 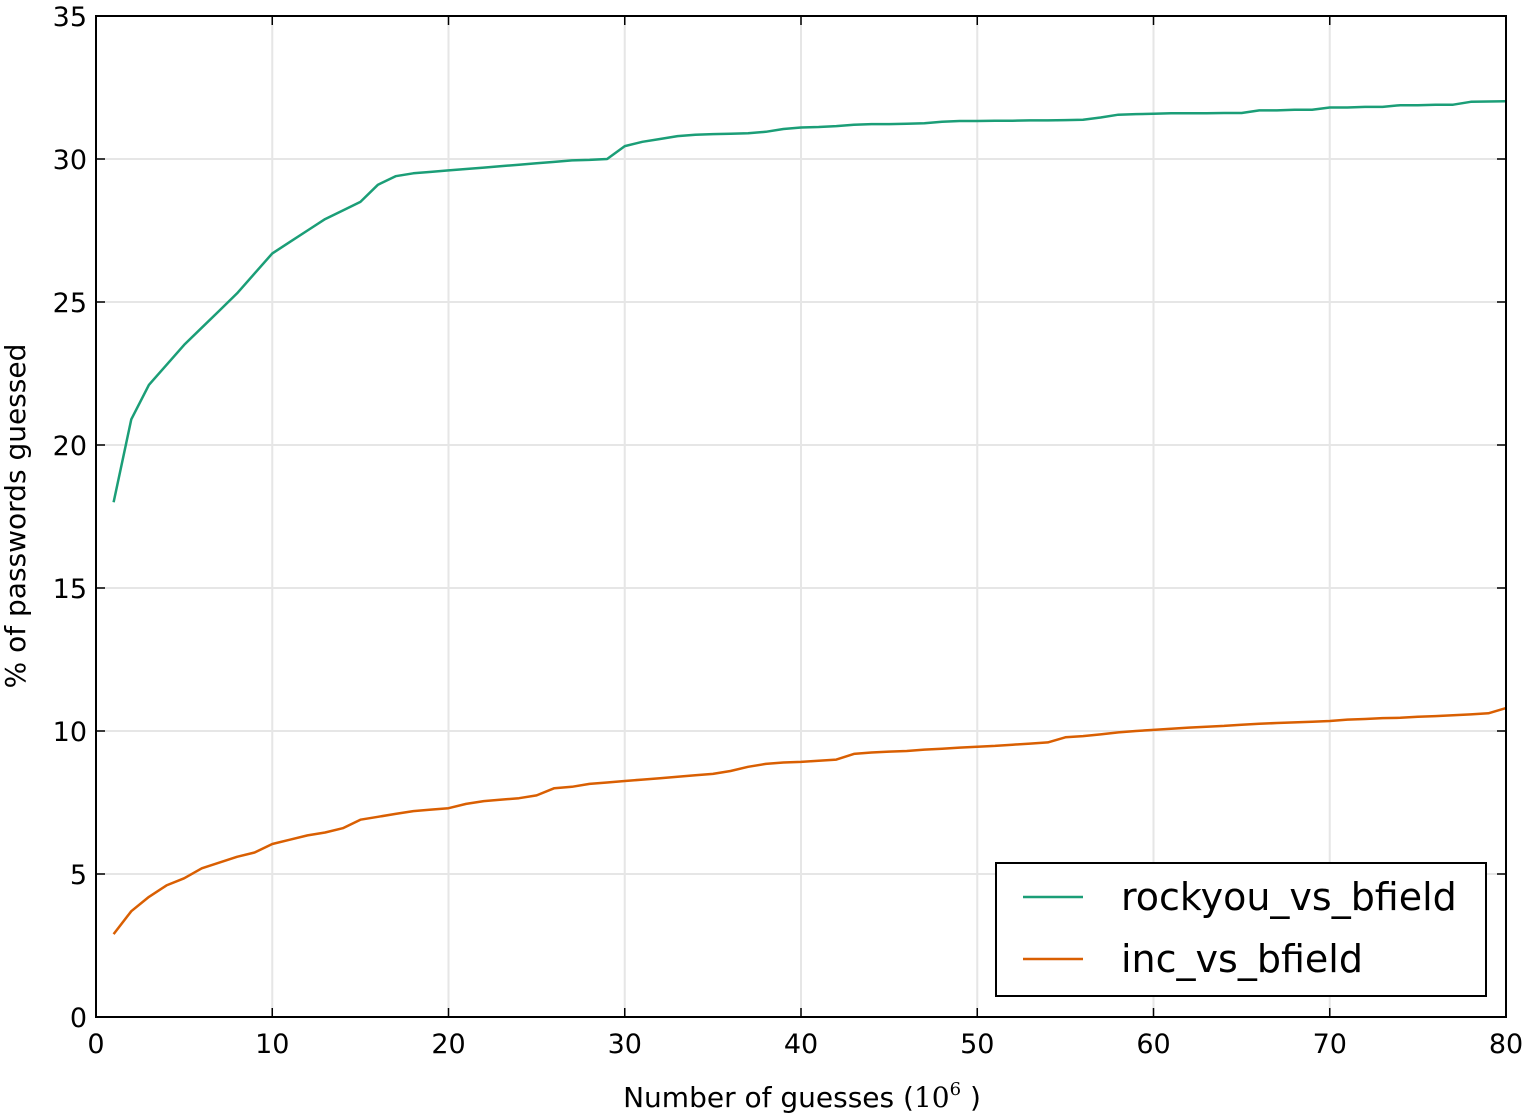 I want to click on y-axis-label: % of passwords guessed, so click(x=16, y=516).